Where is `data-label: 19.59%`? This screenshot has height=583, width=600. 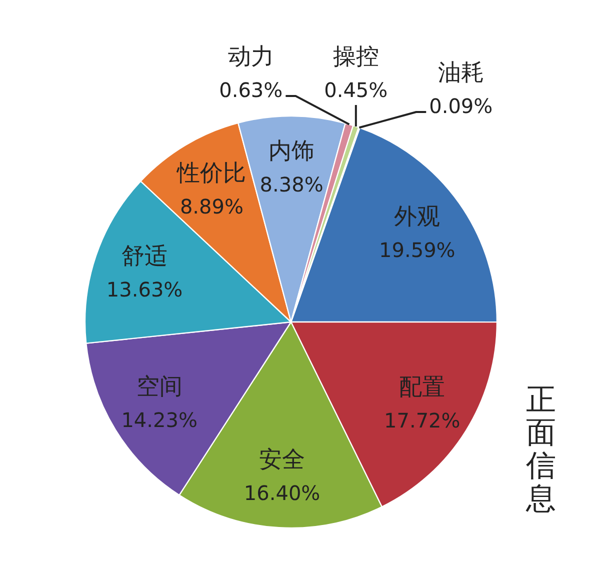 data-label: 19.59% is located at coordinates (417, 250).